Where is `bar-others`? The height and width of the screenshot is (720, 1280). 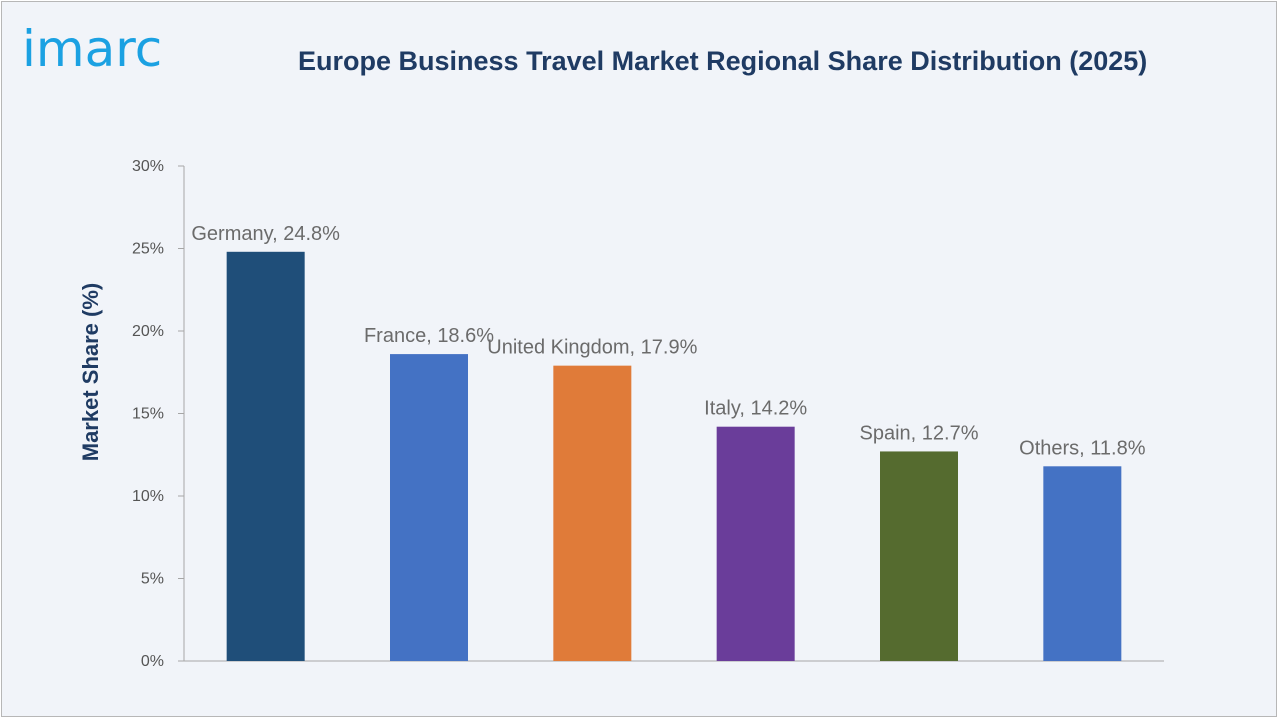
bar-others is located at coordinates (1082, 563).